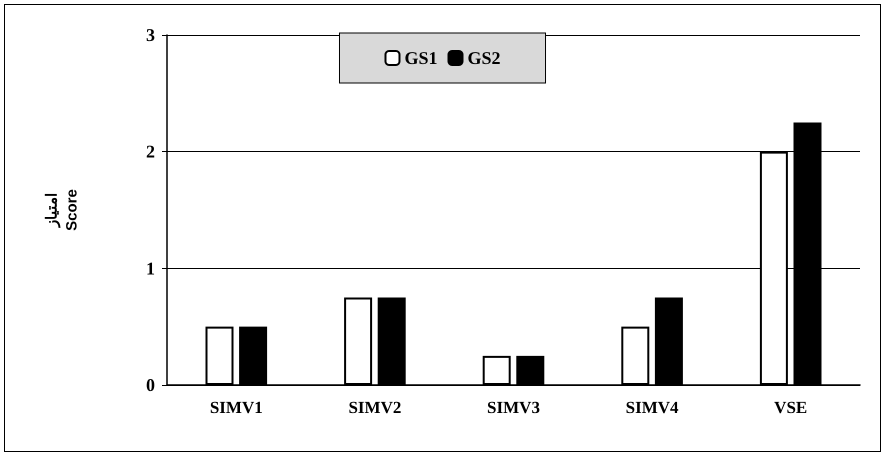  What do you see at coordinates (150, 385) in the screenshot?
I see `y-tick-label: 0` at bounding box center [150, 385].